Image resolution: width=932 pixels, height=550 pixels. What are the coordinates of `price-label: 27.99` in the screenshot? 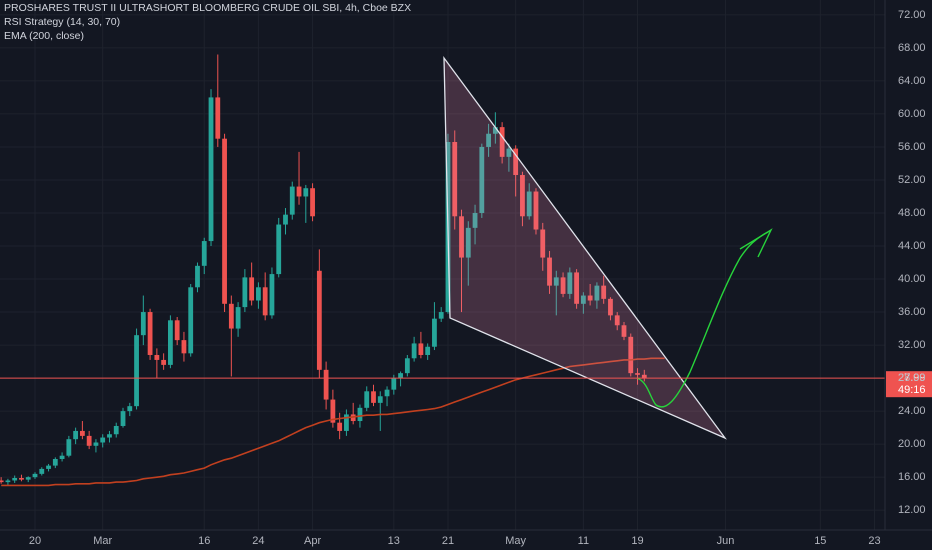 It's located at (912, 378).